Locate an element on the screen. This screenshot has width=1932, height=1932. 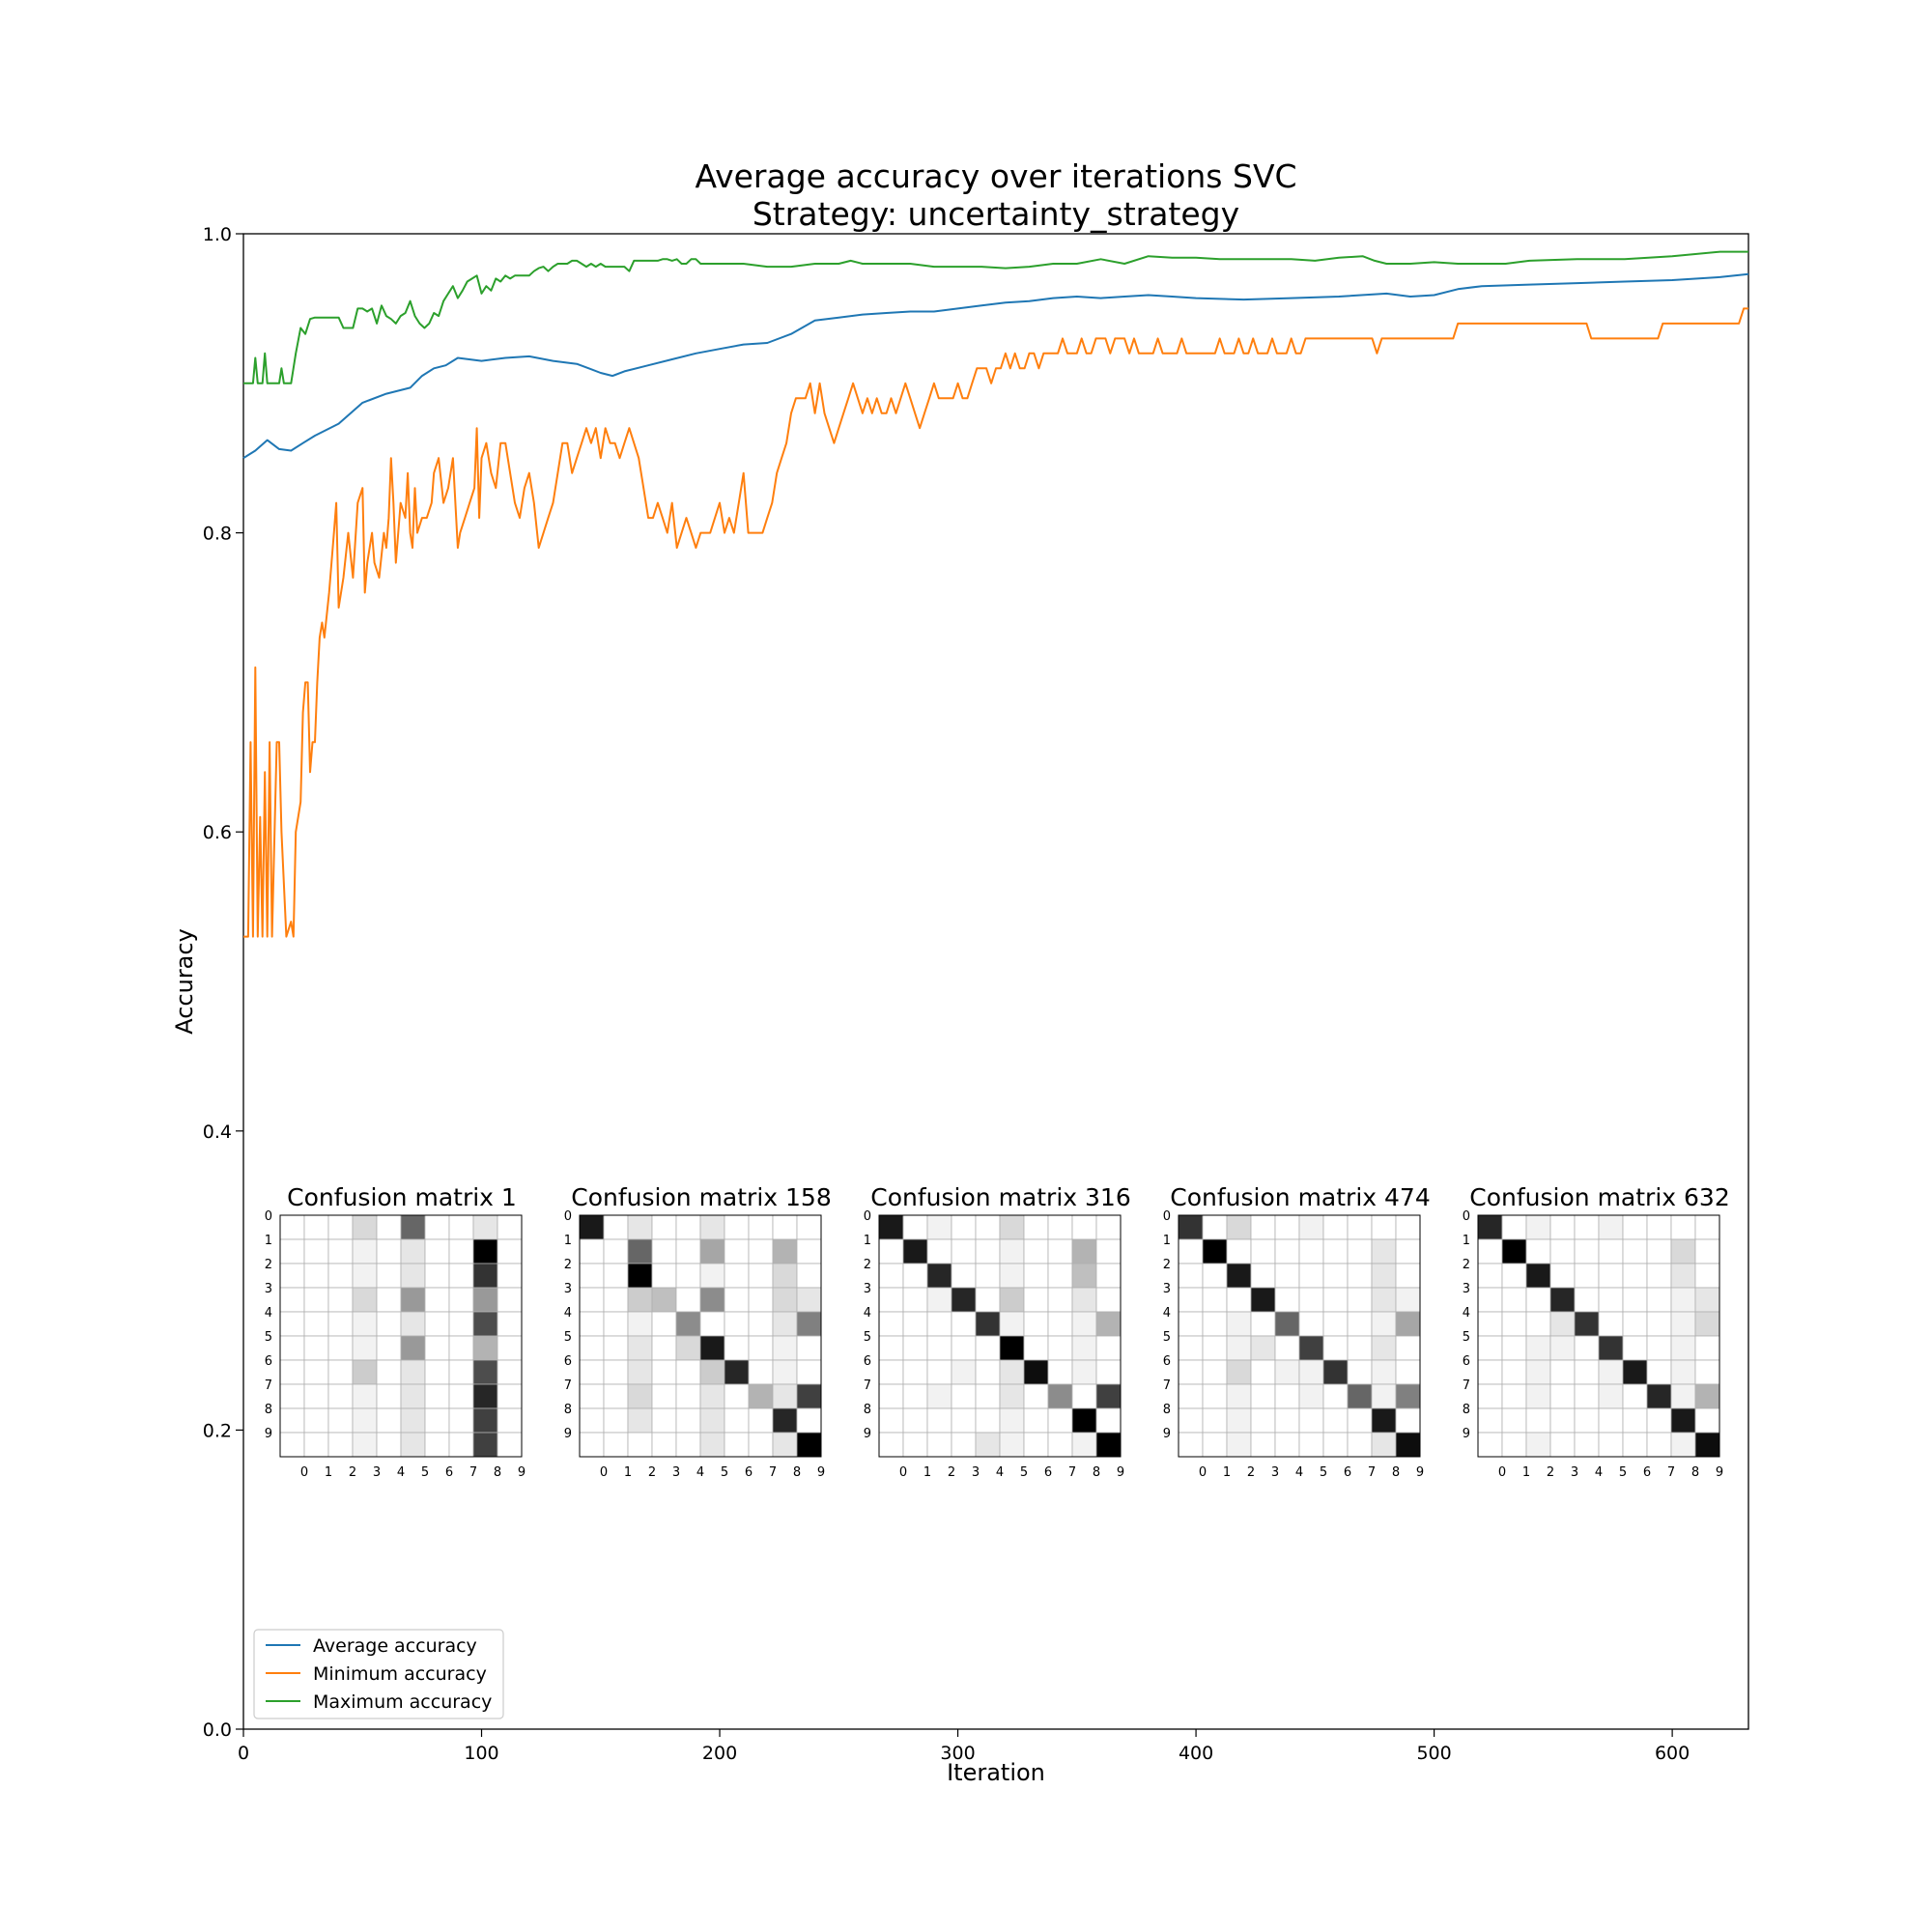
confusion-matrix-row-label: 1 is located at coordinates (1466, 1241).